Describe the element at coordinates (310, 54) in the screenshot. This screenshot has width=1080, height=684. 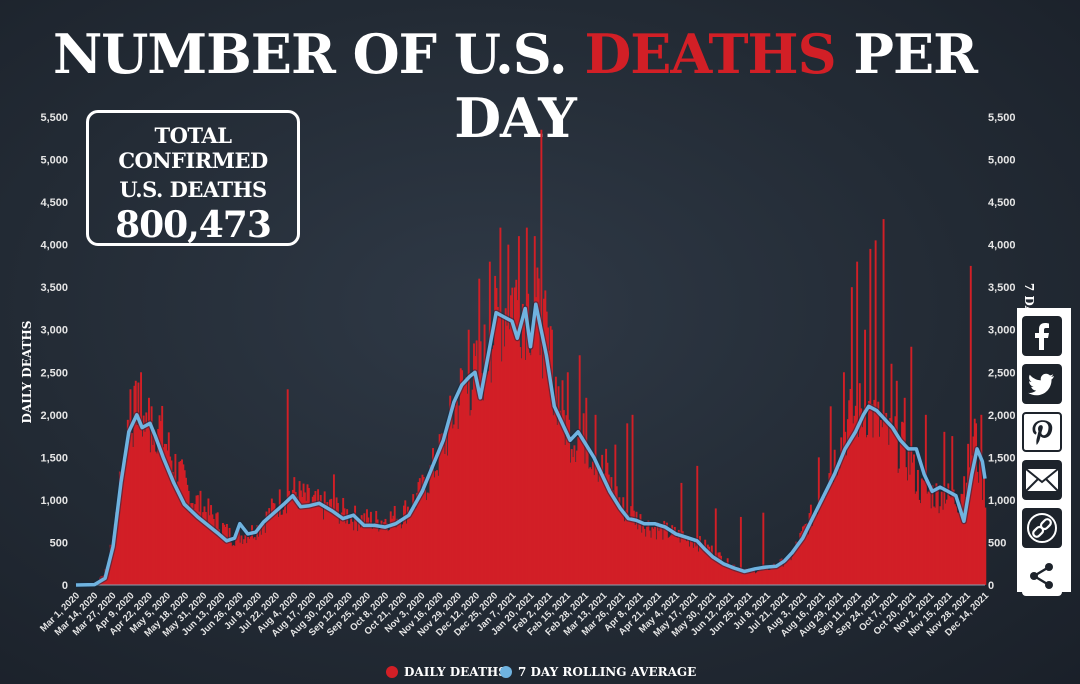
I see `title-part1: NUMBER OF U.S.` at that location.